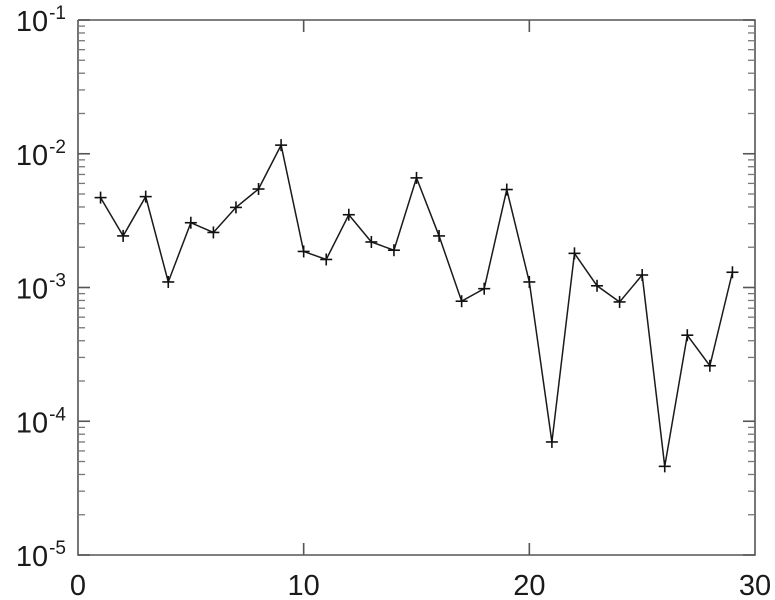 The width and height of the screenshot is (775, 600). Describe the element at coordinates (41, 421) in the screenshot. I see `y-tick-label: 10⁻⁴` at that location.